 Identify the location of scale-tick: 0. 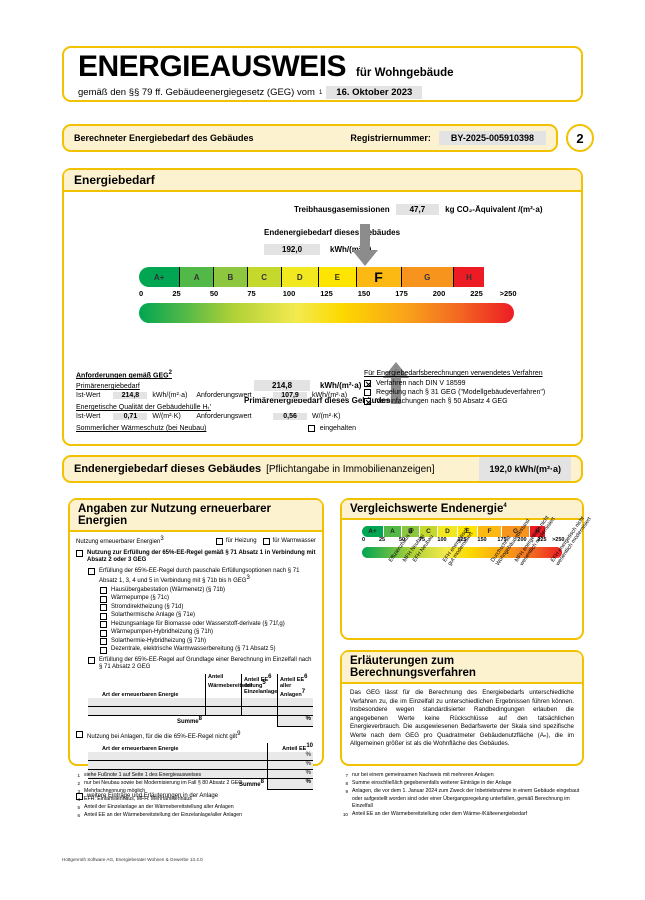
(141, 293).